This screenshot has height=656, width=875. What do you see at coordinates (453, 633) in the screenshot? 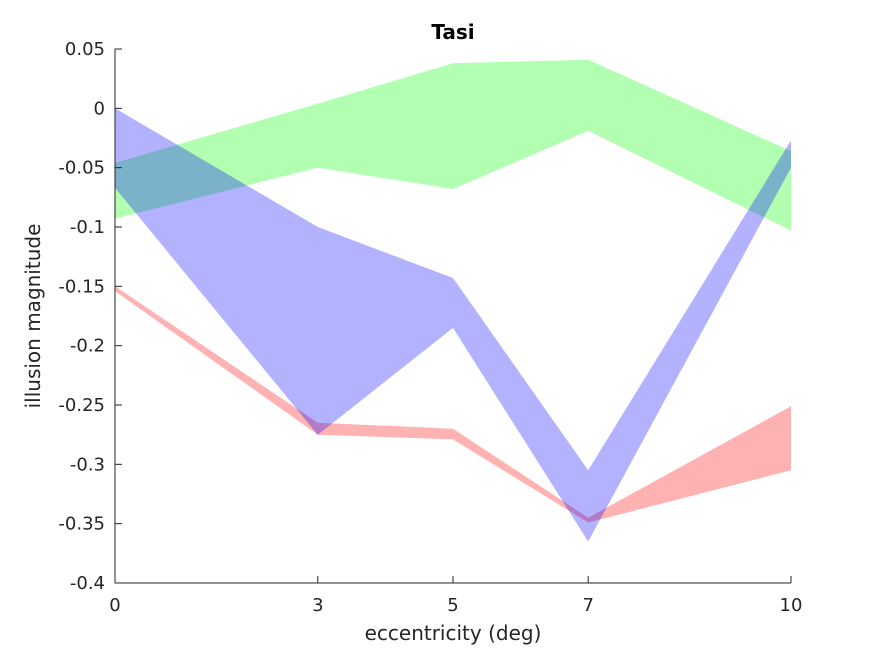
I see `x-axis-label: eccentricity (deg)` at bounding box center [453, 633].